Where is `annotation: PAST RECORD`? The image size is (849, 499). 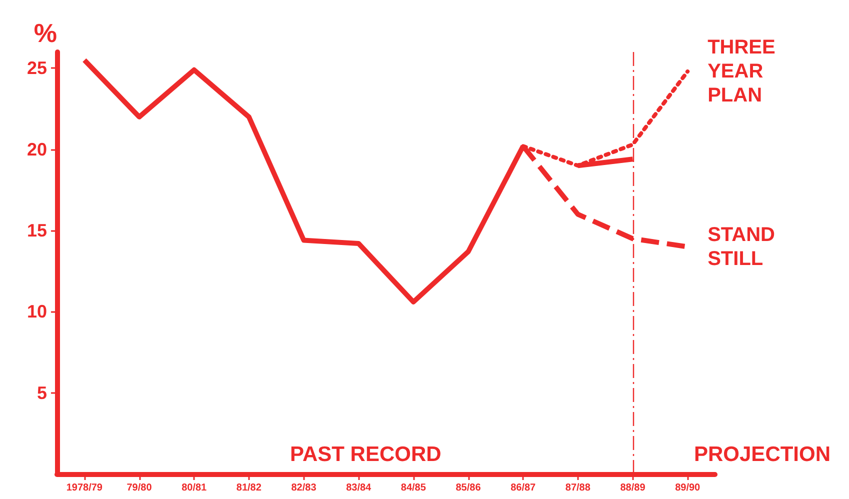 annotation: PAST RECORD is located at coordinates (366, 454).